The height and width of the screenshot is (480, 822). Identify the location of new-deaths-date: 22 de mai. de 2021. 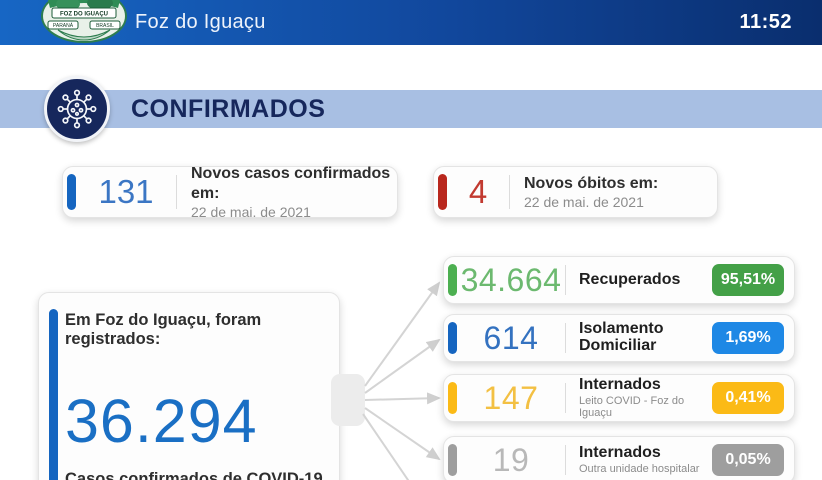
(584, 202).